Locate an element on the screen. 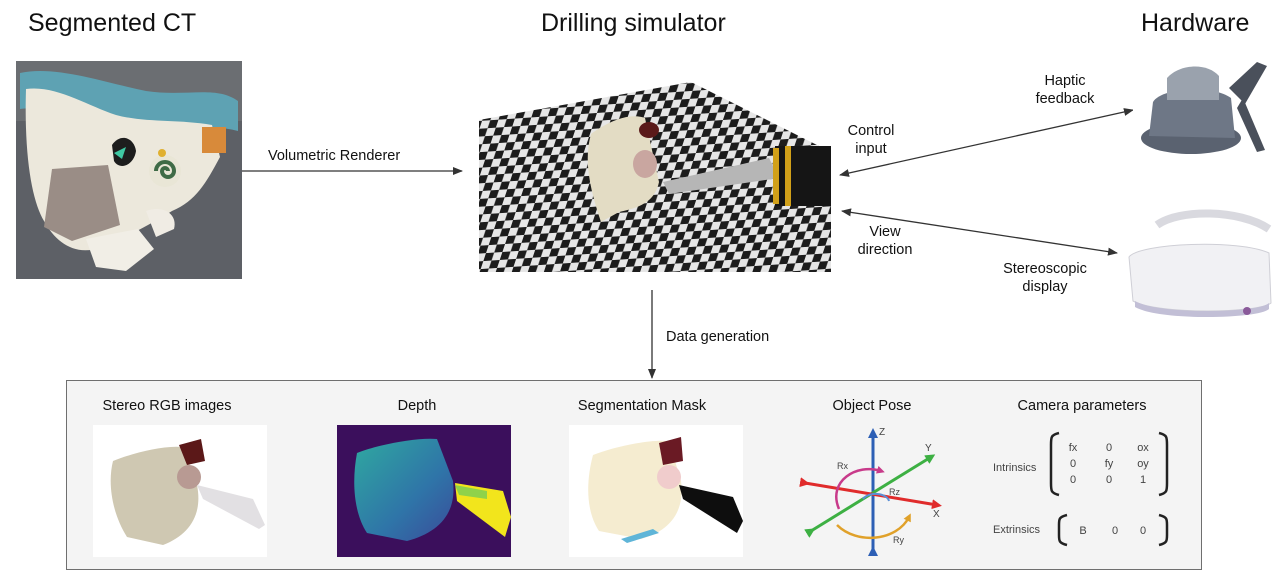 This screenshot has height=570, width=1278. camera-parameters-matrices: Intrinsics fx 0 ox 0 fy oy 0 0 1 Extrinsics B 0 0 is located at coordinates (1081, 489).